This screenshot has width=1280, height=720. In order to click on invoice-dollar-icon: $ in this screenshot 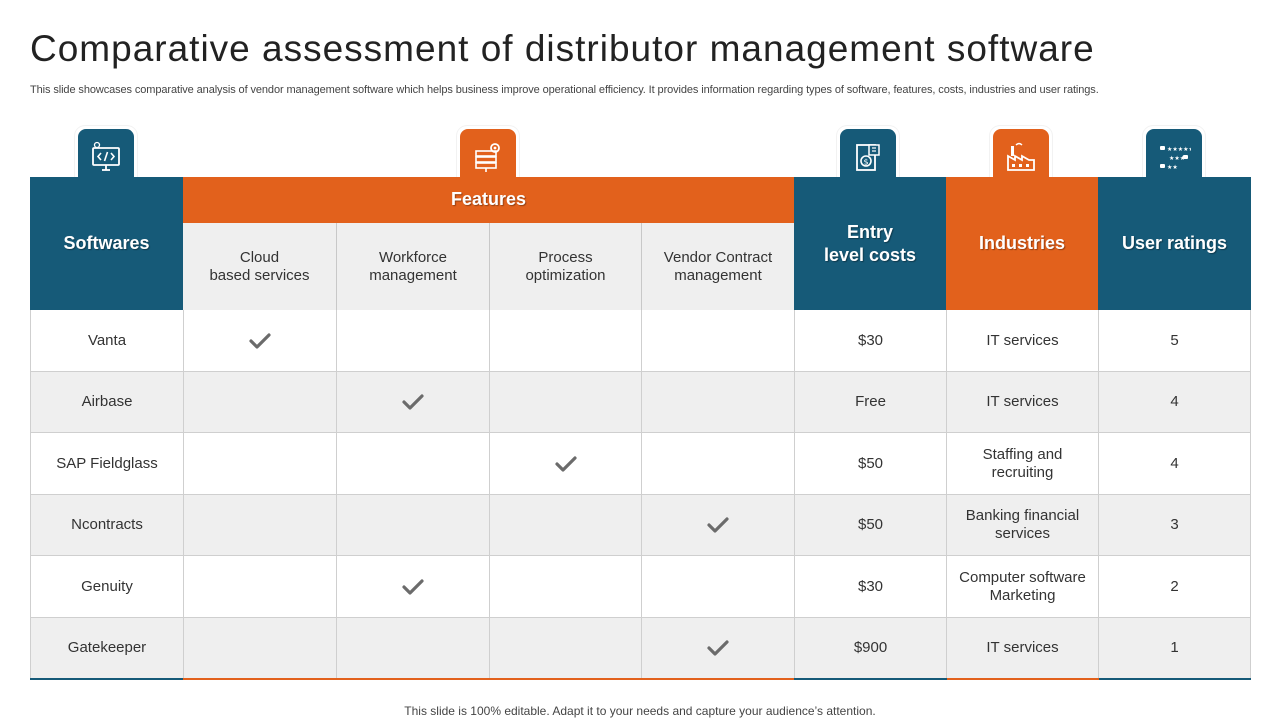, I will do `click(868, 157)`.